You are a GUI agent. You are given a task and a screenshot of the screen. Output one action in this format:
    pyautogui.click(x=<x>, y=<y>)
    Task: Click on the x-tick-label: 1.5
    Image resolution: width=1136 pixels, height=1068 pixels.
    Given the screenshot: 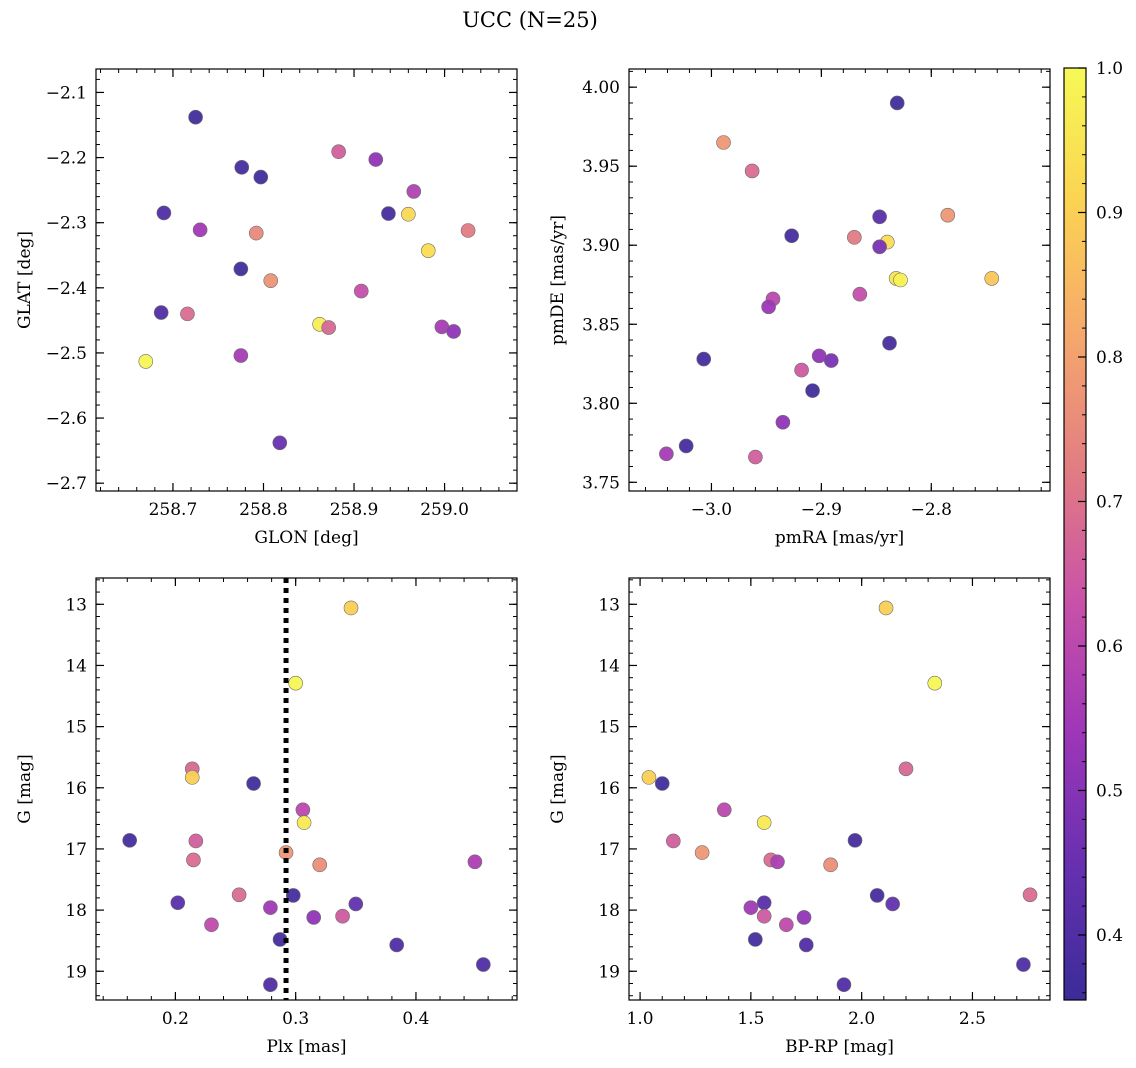 What is the action you would take?
    pyautogui.click(x=750, y=1019)
    